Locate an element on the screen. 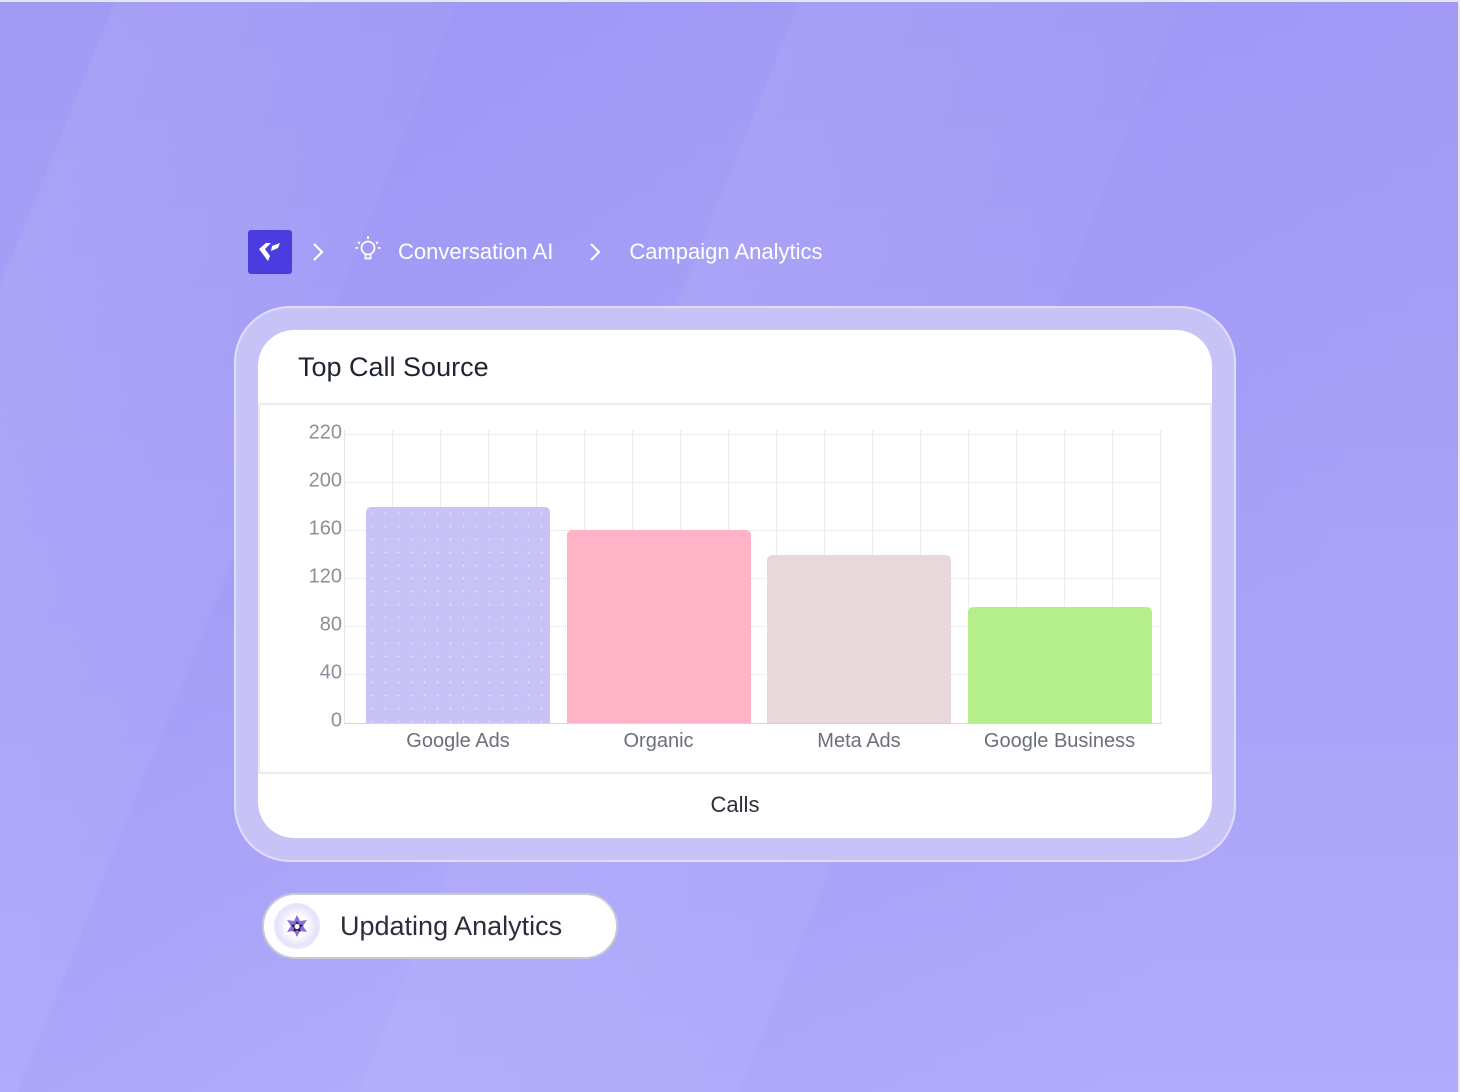 This screenshot has width=1460, height=1092. breadcrumb-conversation-ai: Conversation AI is located at coordinates (452, 252).